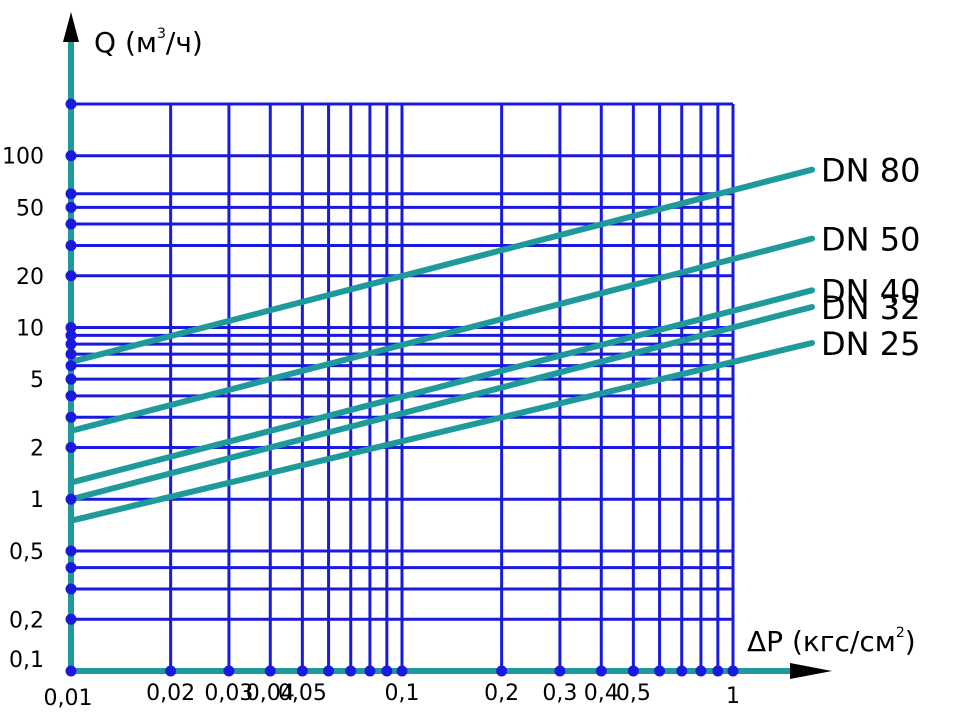 The height and width of the screenshot is (712, 959). Describe the element at coordinates (37, 380) in the screenshot. I see `y-tick-label: 5` at that location.